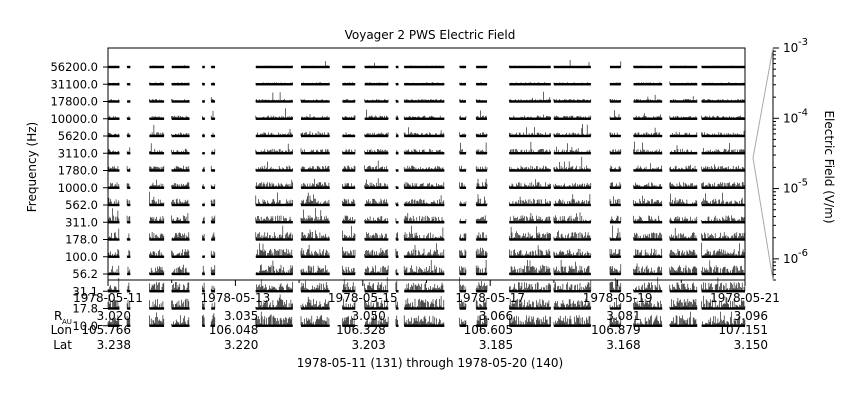 The height and width of the screenshot is (404, 860). Describe the element at coordinates (78, 136) in the screenshot. I see `y-tick-label: 5620.0` at that location.